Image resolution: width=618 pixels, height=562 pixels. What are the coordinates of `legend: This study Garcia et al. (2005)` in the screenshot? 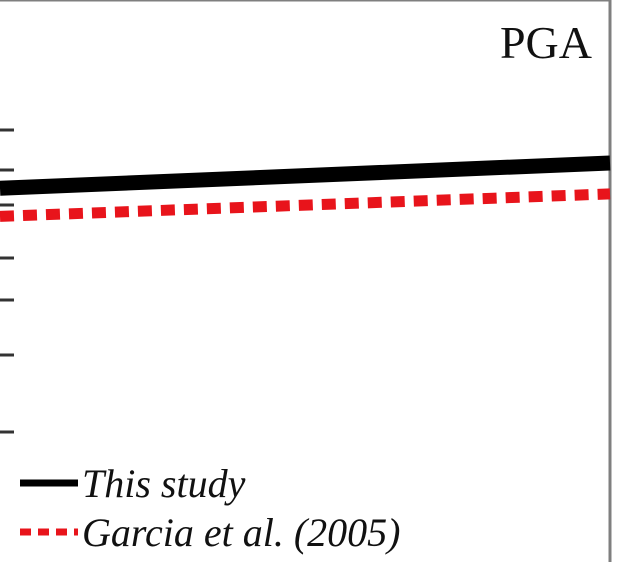 It's located at (210, 508).